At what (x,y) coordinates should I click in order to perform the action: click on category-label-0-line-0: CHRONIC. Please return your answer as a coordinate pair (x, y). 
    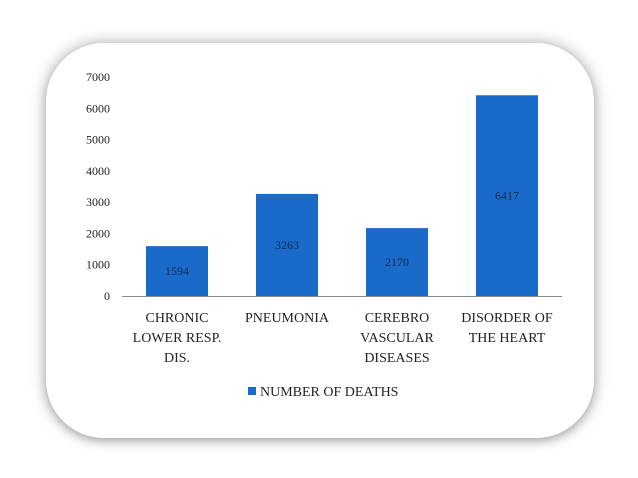
    Looking at the image, I should click on (176, 318).